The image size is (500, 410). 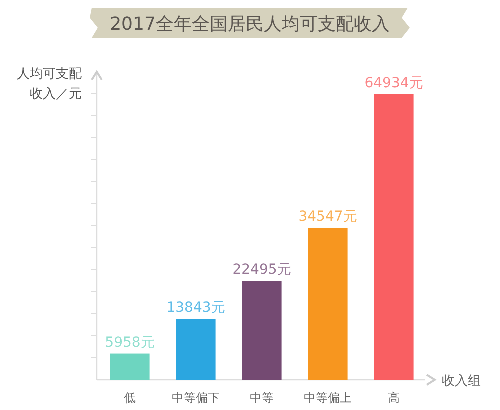 What do you see at coordinates (196, 308) in the screenshot?
I see `data-label: 13843元` at bounding box center [196, 308].